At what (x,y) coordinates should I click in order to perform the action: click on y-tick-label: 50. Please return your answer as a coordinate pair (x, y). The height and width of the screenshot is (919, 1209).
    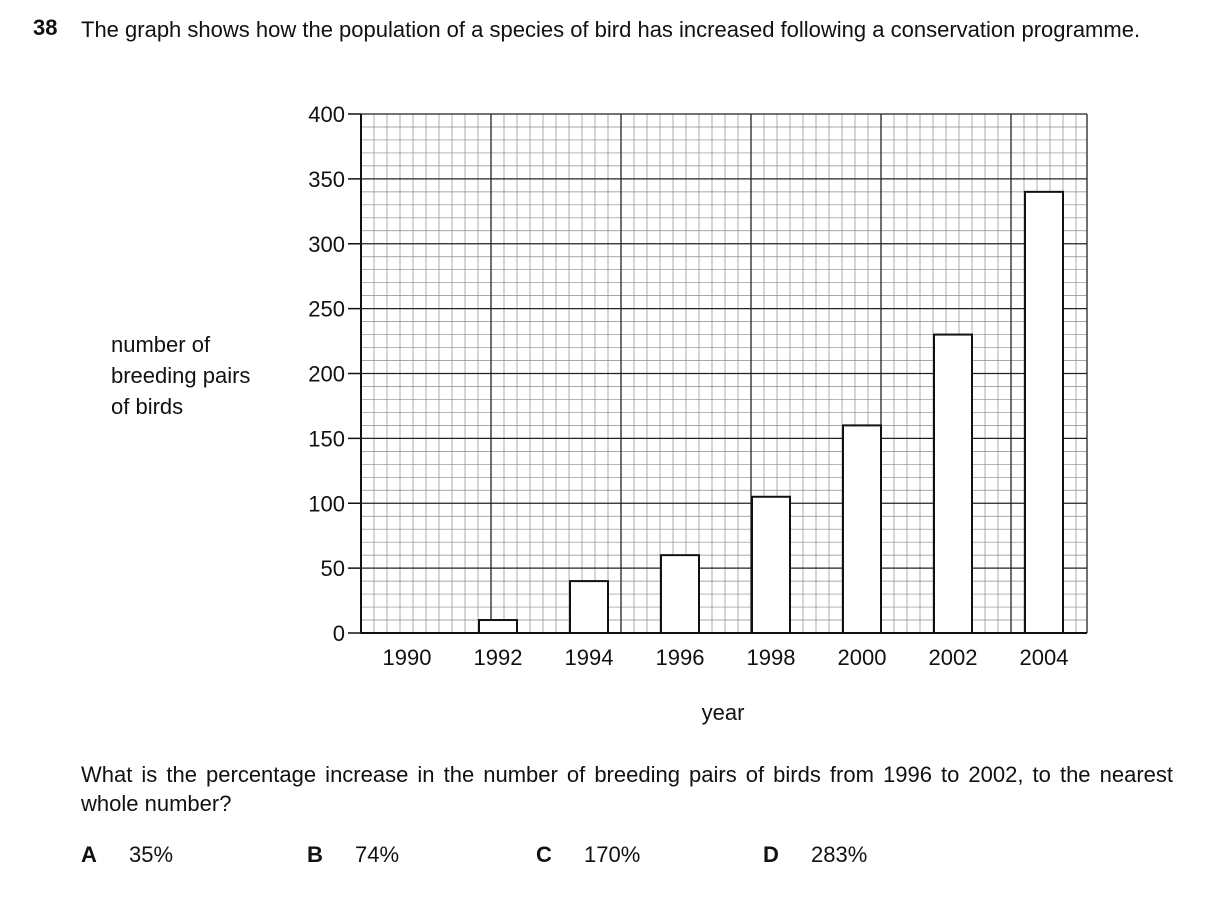
    Looking at the image, I should click on (333, 568).